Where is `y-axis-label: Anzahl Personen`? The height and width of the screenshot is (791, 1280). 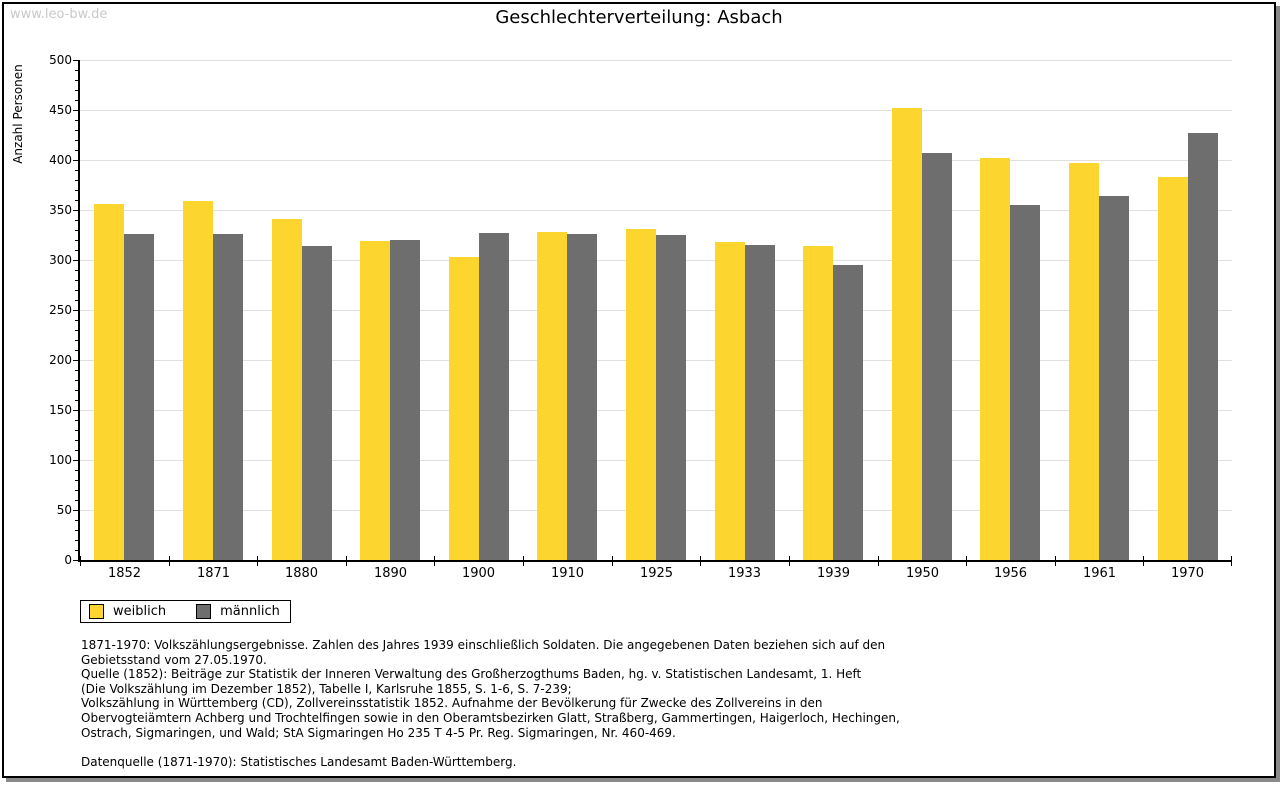
y-axis-label: Anzahl Personen is located at coordinates (18, 114).